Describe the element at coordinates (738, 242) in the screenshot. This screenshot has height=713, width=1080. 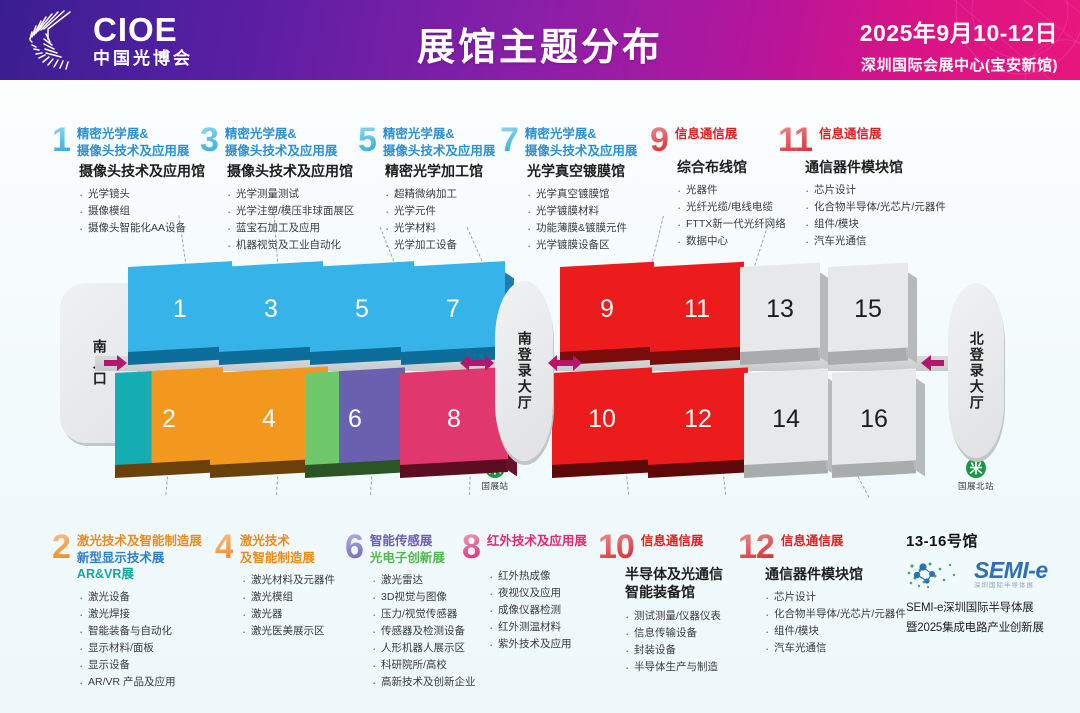
I see `hall-topic-item: 数据中心` at that location.